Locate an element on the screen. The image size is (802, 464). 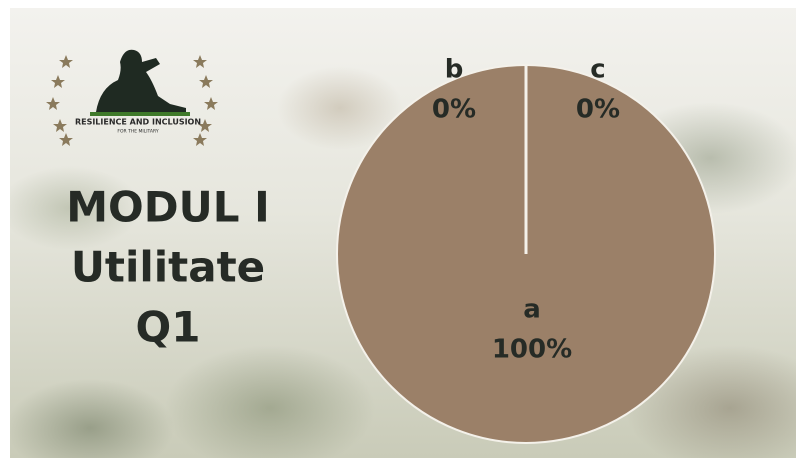
slice-label: c is located at coordinates (597, 70).